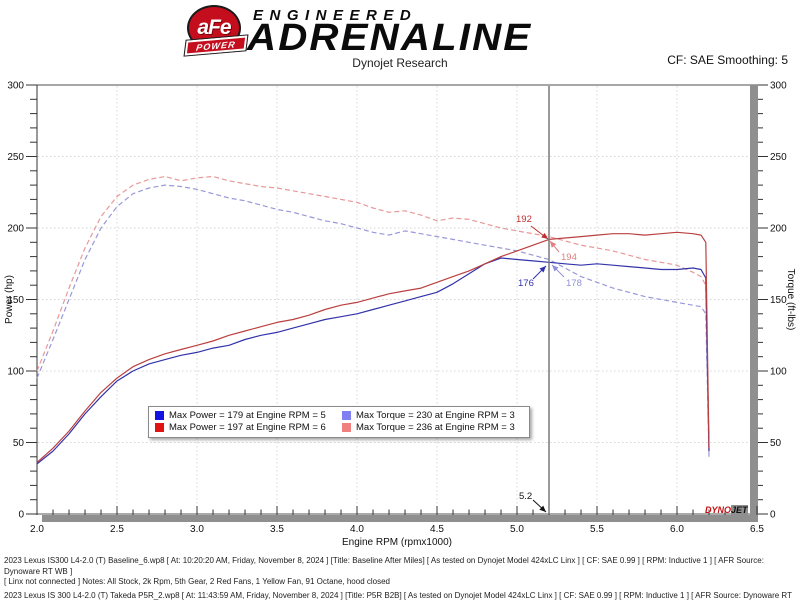 Image resolution: width=800 pixels, height=600 pixels. Describe the element at coordinates (346, 427) in the screenshot. I see `legend-swatch-torque-takeda` at that location.